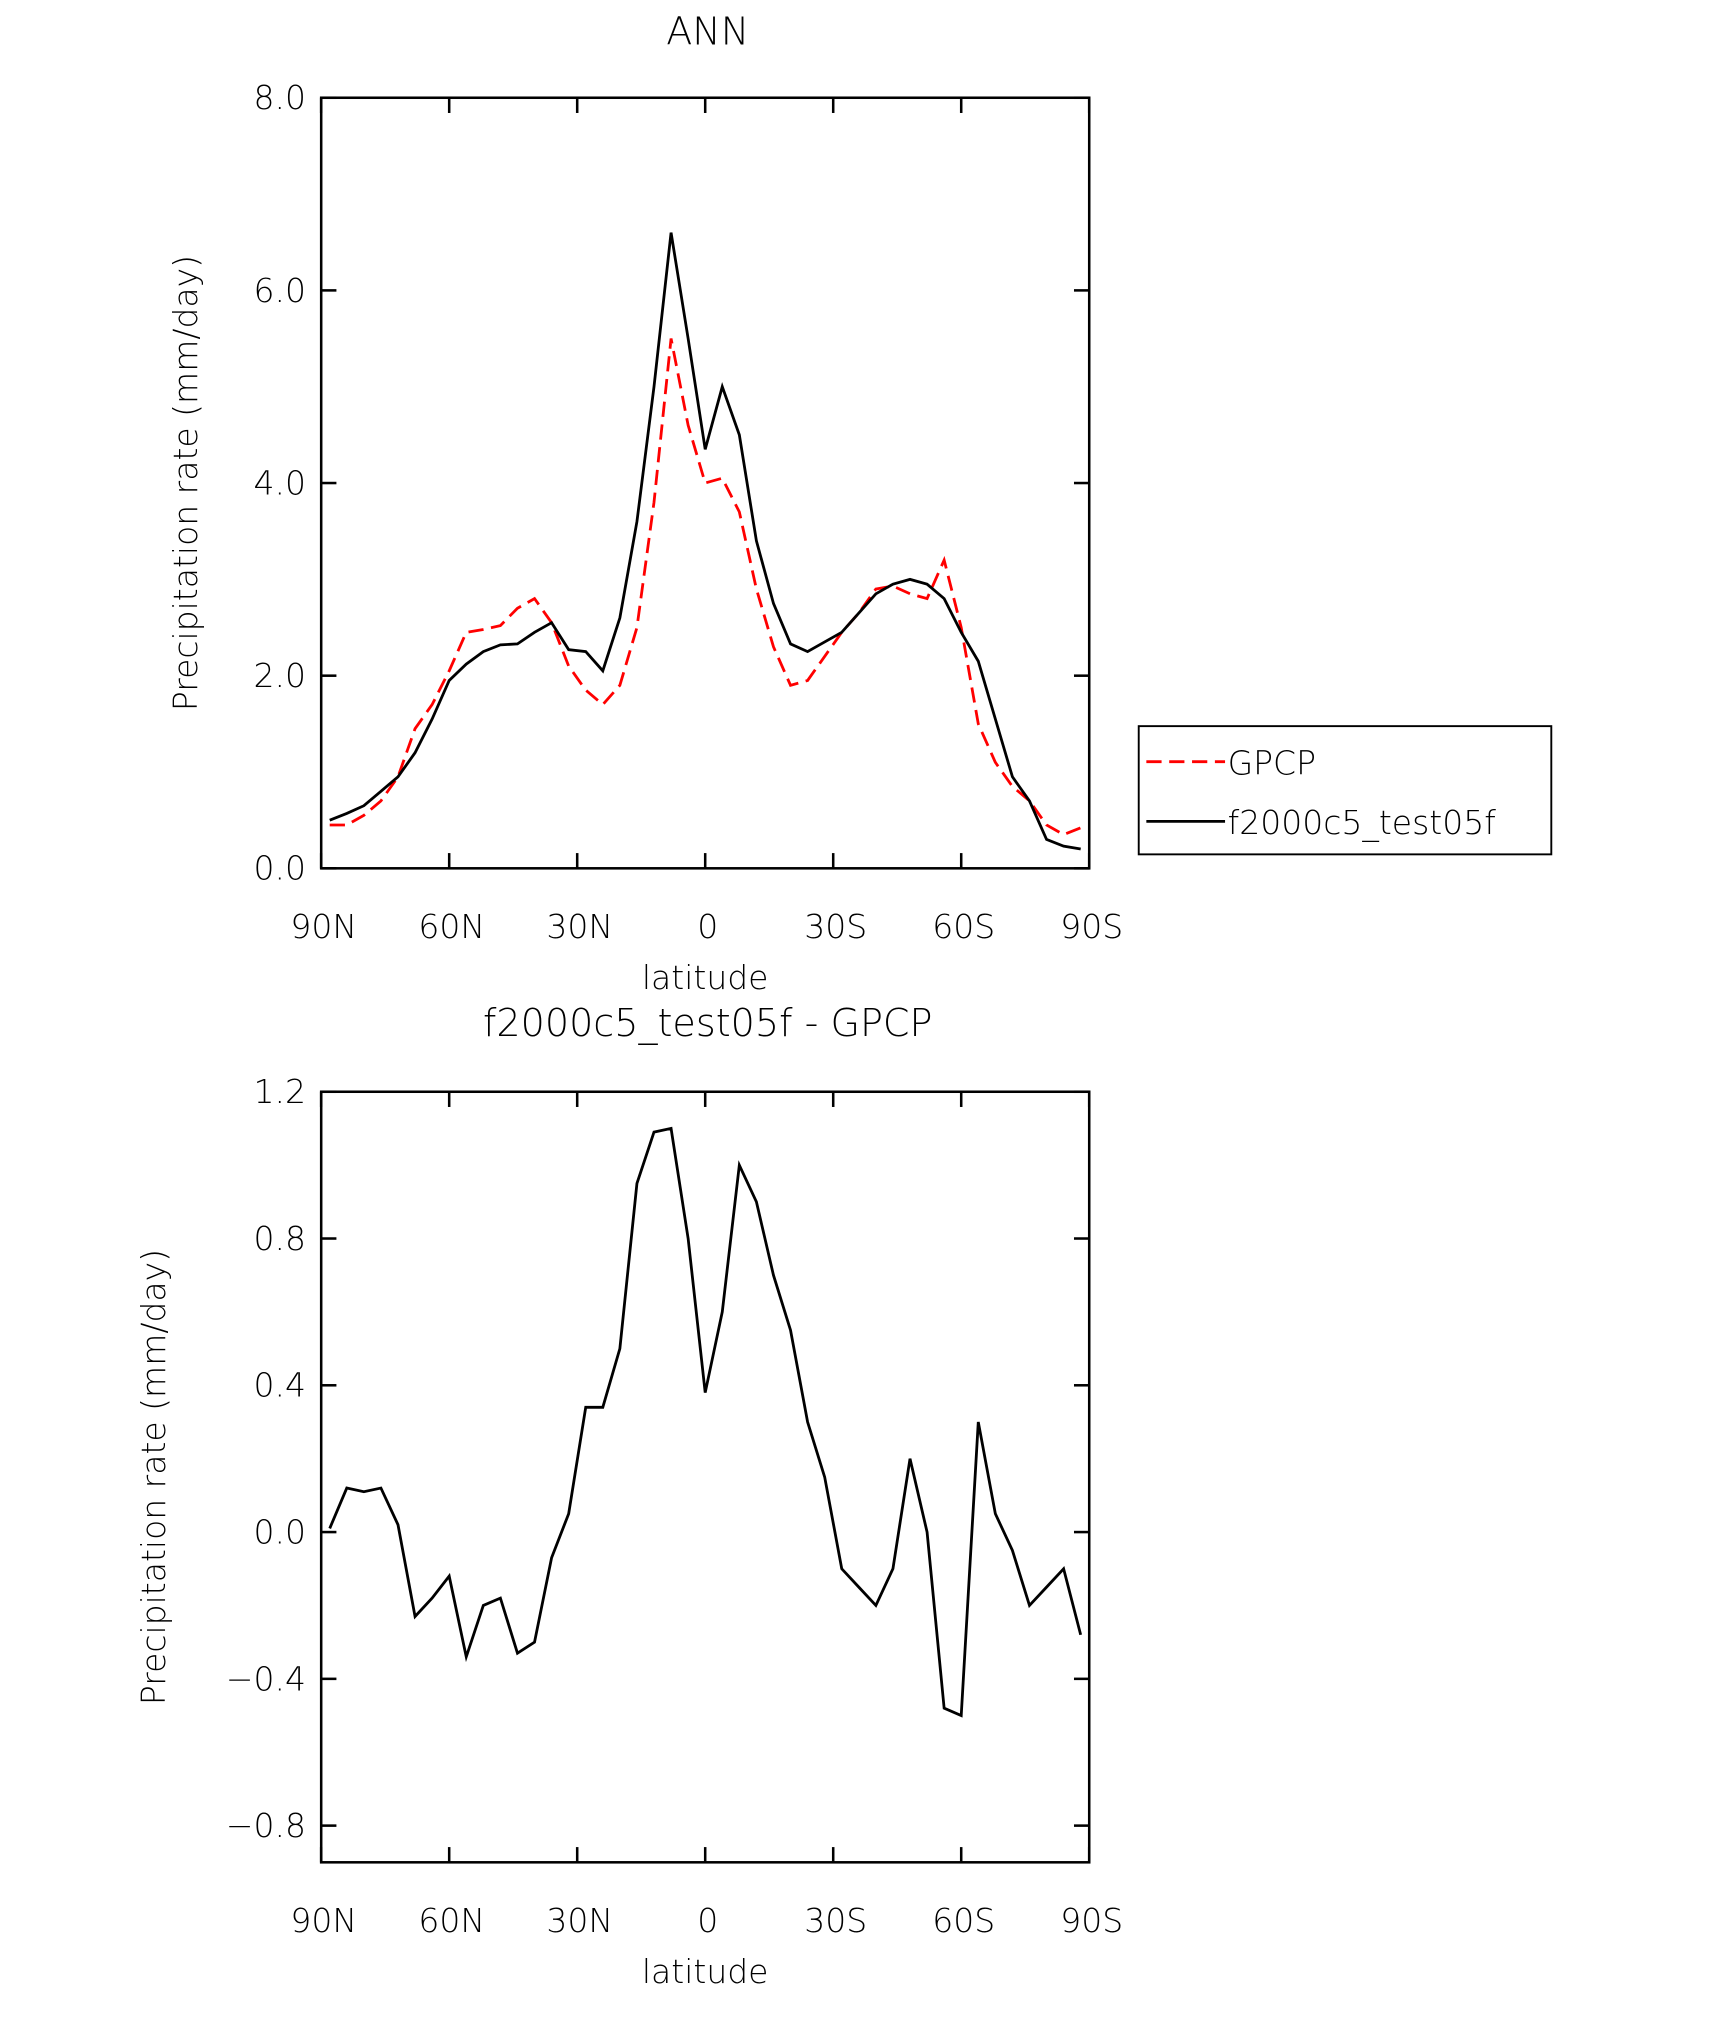  What do you see at coordinates (279, 1238) in the screenshot?
I see `y-tick-label: 0.8` at bounding box center [279, 1238].